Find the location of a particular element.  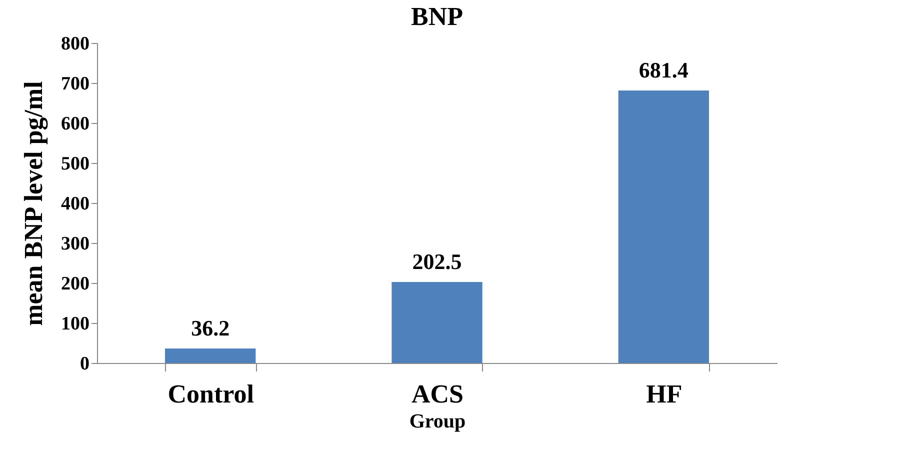

y-tick-label: 100 is located at coordinates (75, 324).